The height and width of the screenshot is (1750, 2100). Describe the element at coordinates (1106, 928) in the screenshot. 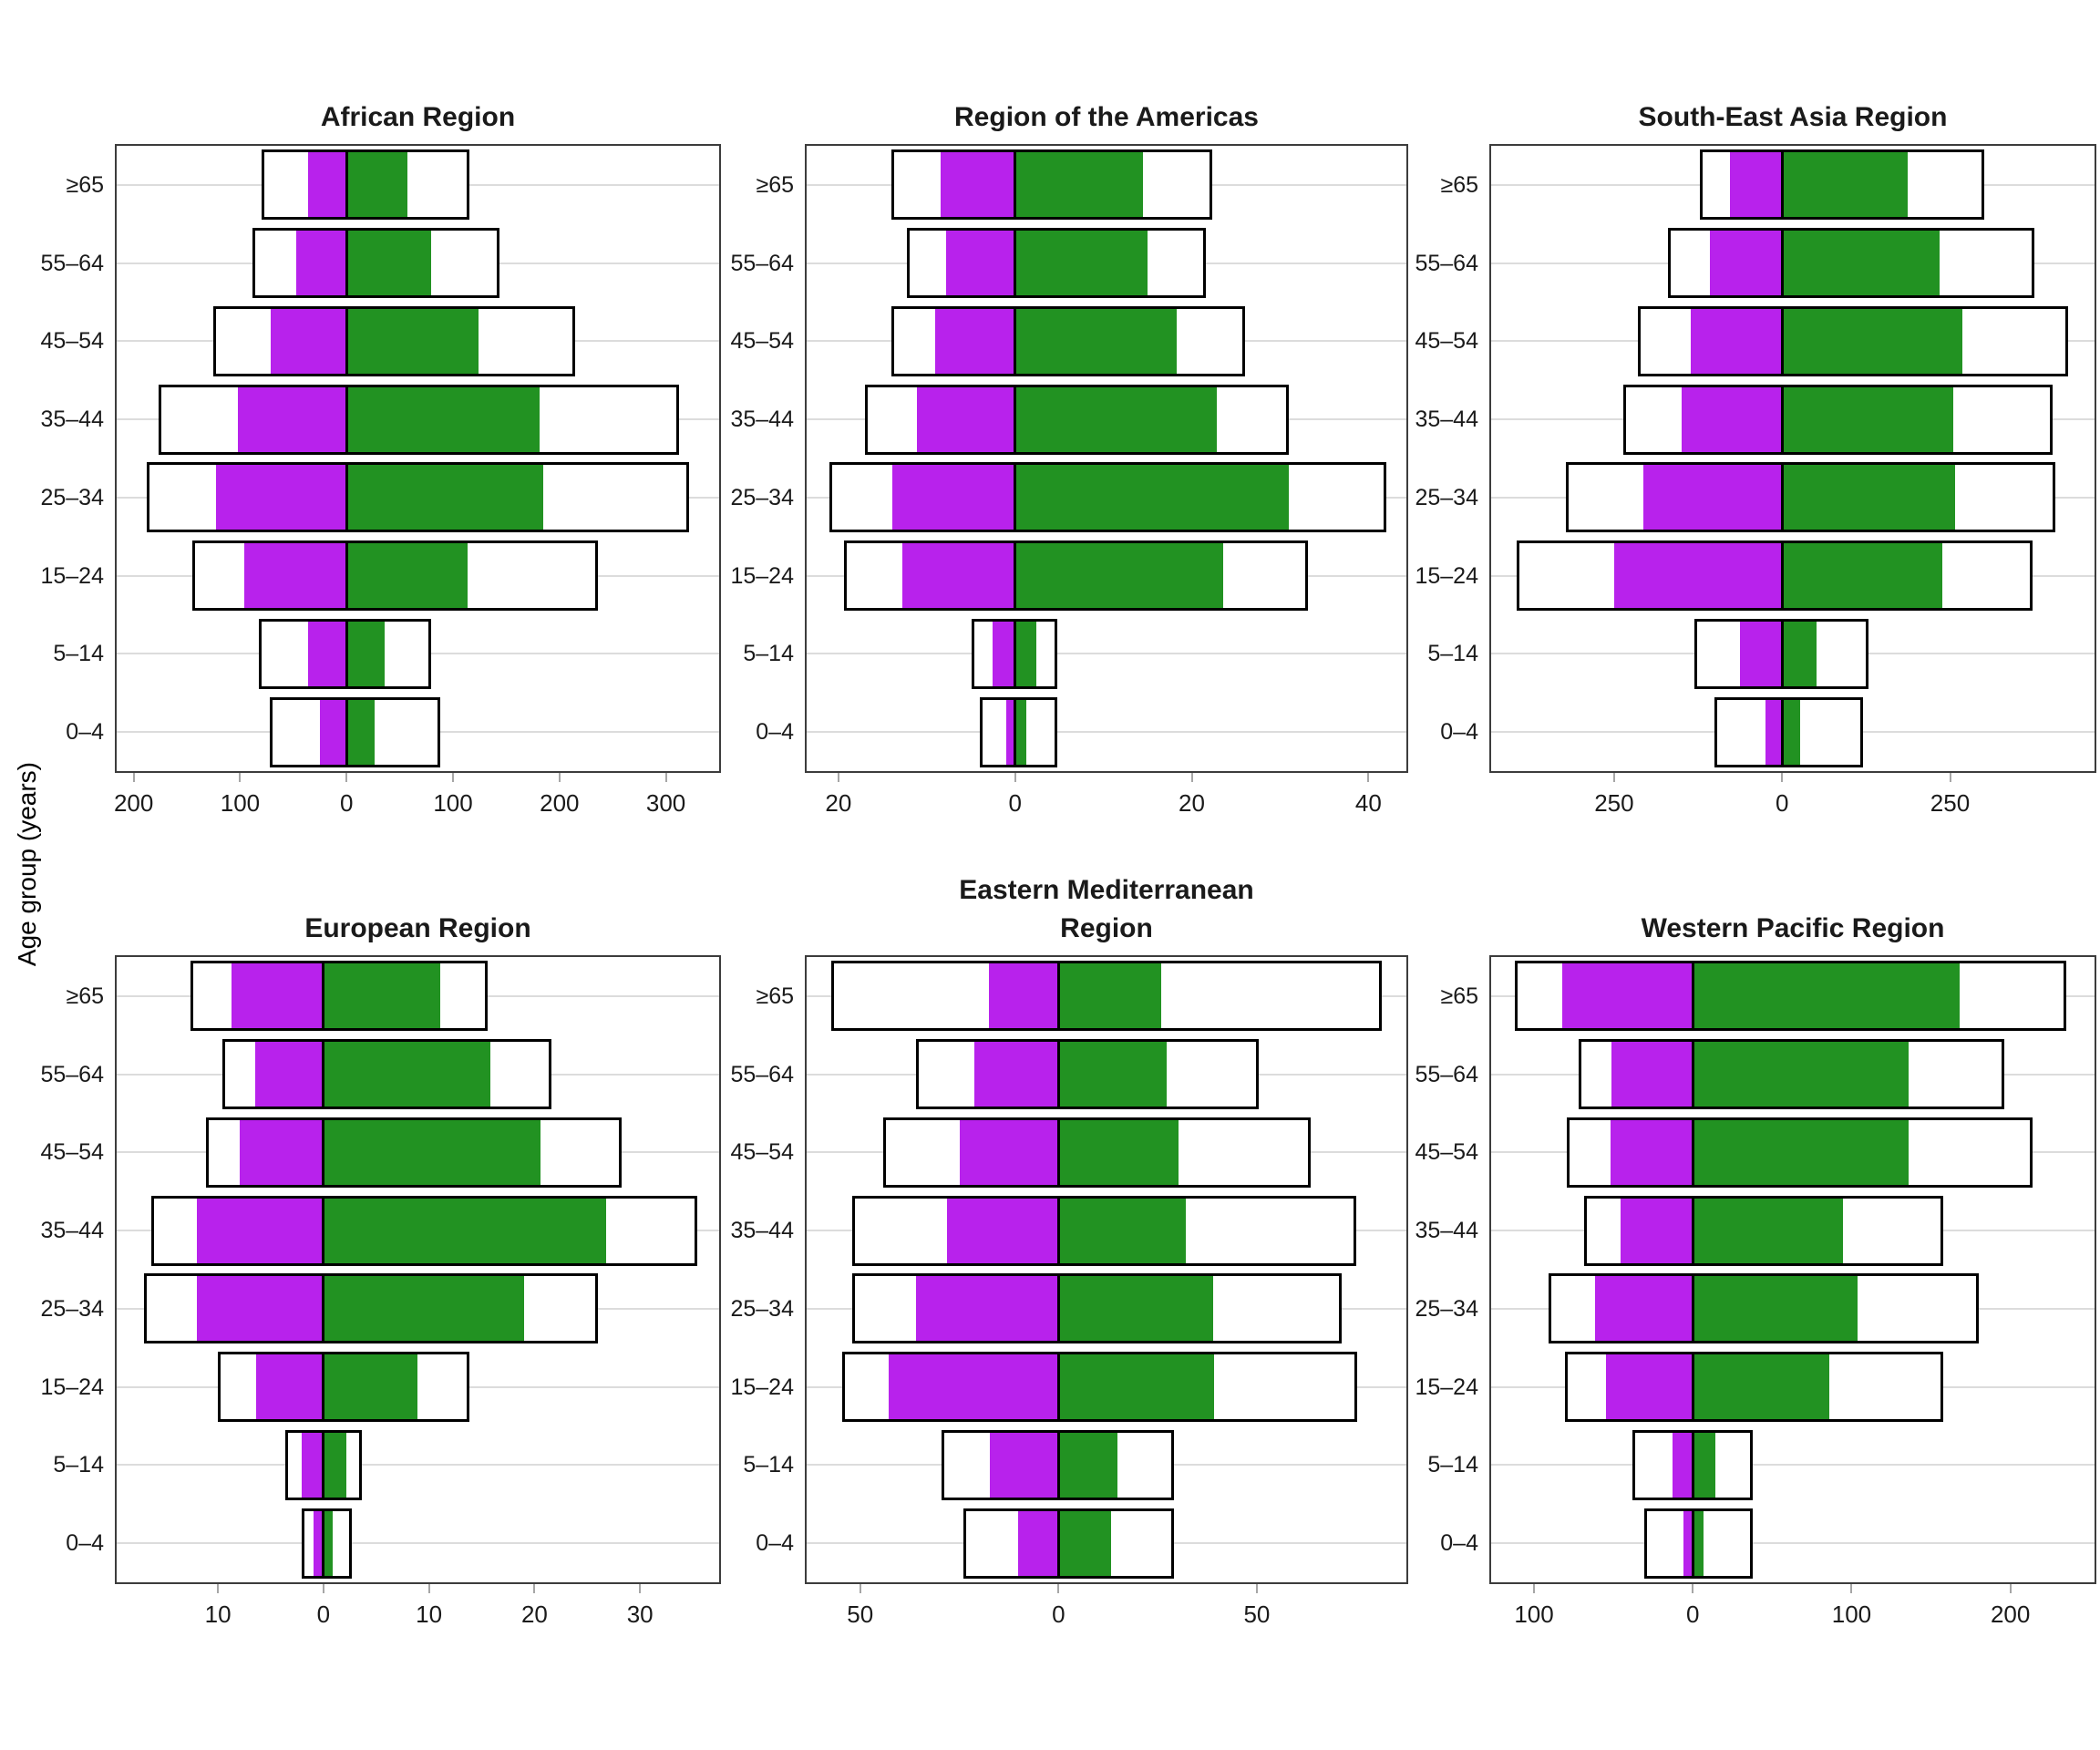

I see `panel-title-line: Region` at that location.